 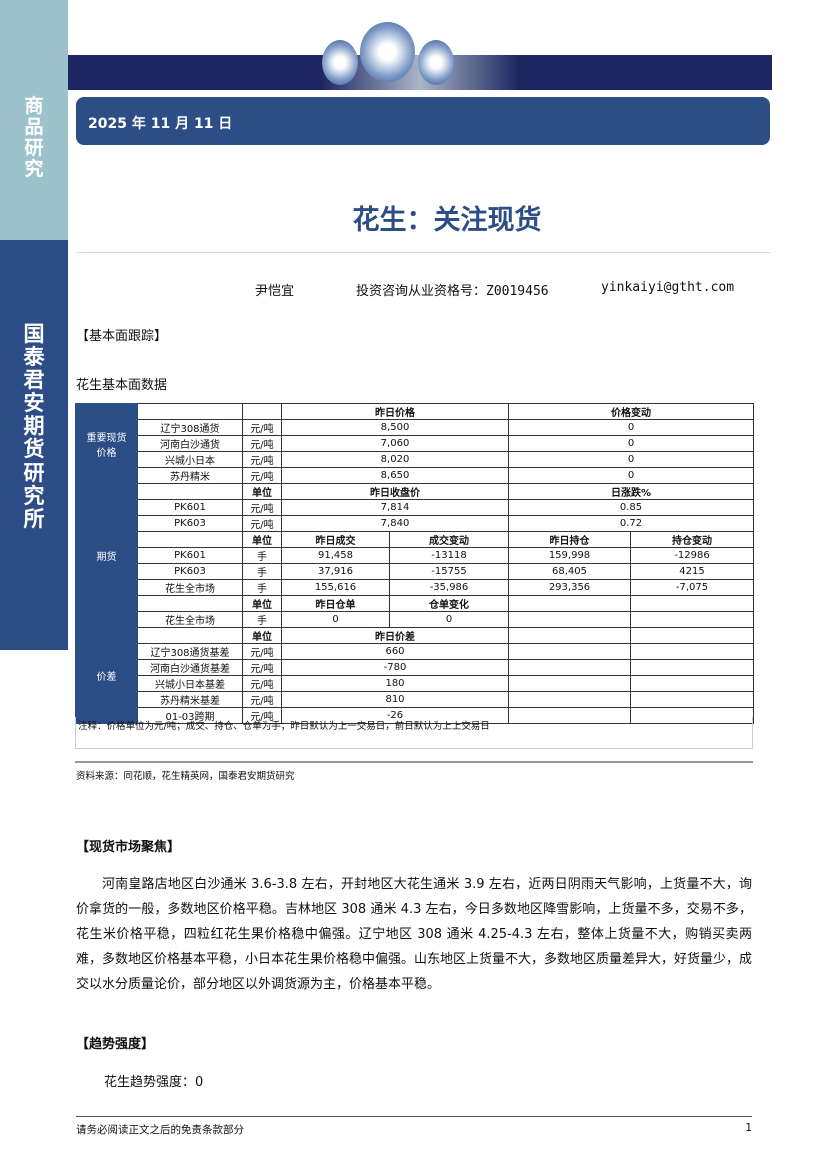 What do you see at coordinates (185, 776) in the screenshot?
I see `data-source: 资料来源：同花顺，花生精英网，国泰君安期货研究` at bounding box center [185, 776].